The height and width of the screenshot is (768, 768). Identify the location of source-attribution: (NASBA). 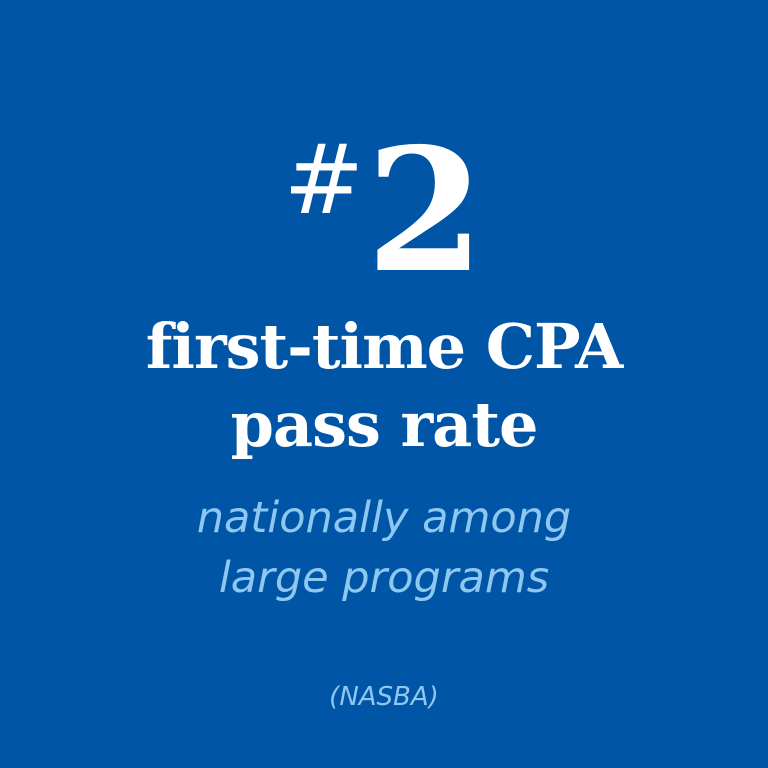
(384, 697).